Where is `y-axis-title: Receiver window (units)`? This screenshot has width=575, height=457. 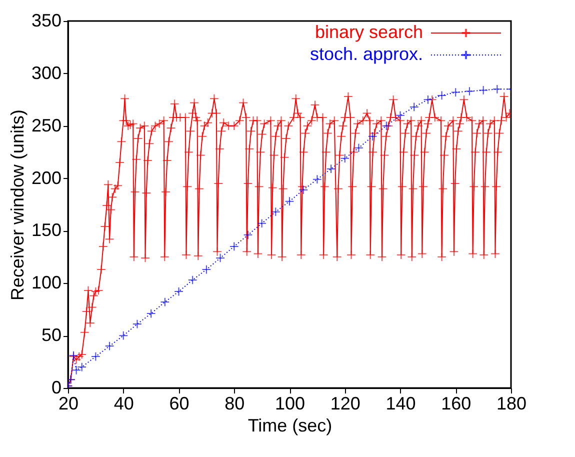
y-axis-title: Receiver window (units) is located at coordinates (17, 205).